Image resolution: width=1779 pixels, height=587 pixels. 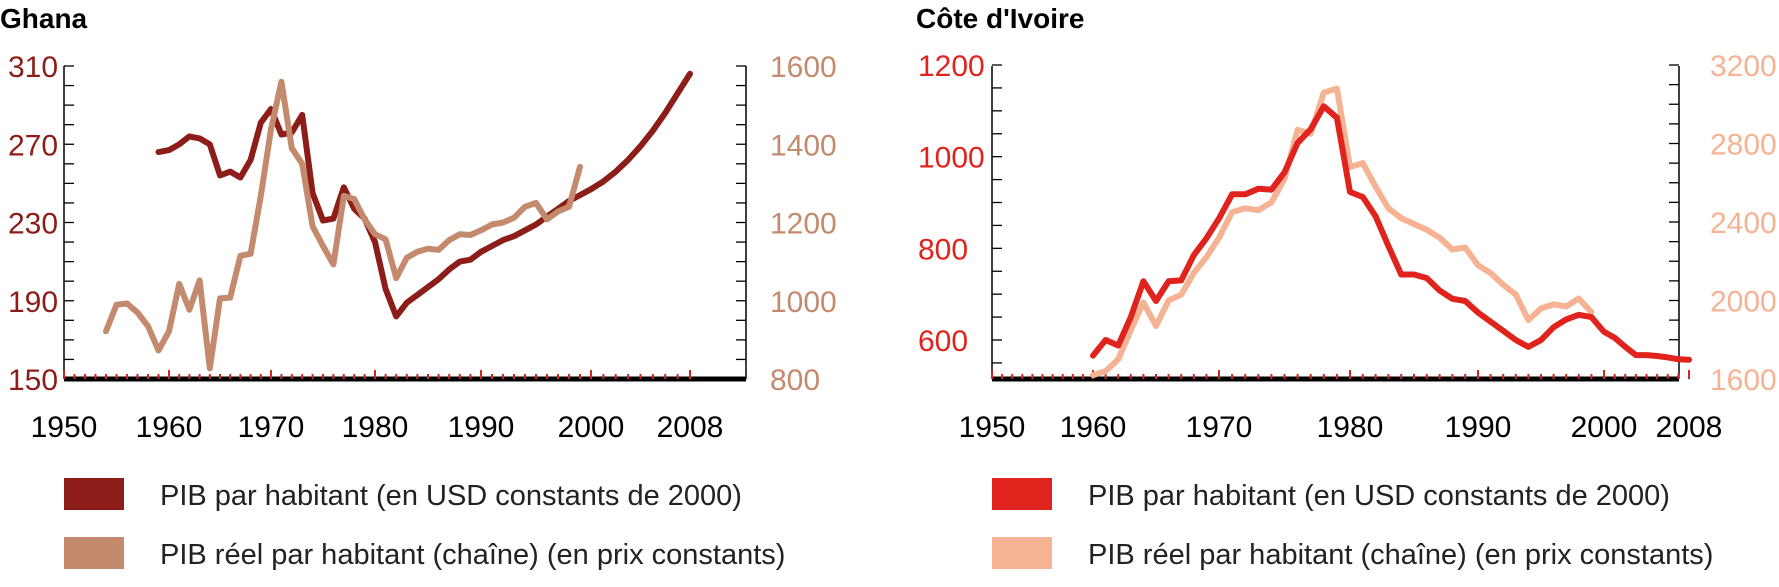 What do you see at coordinates (1743, 66) in the screenshot?
I see `right-tick-label: 3200` at bounding box center [1743, 66].